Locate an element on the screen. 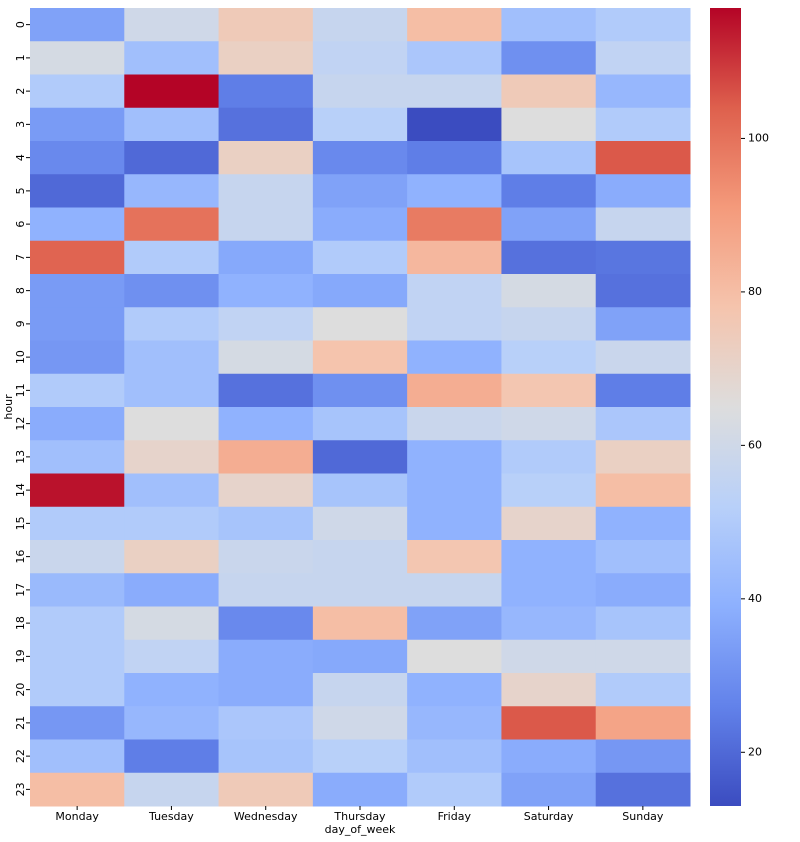 The image size is (800, 842). y-tick-label: 9 is located at coordinates (20, 323).